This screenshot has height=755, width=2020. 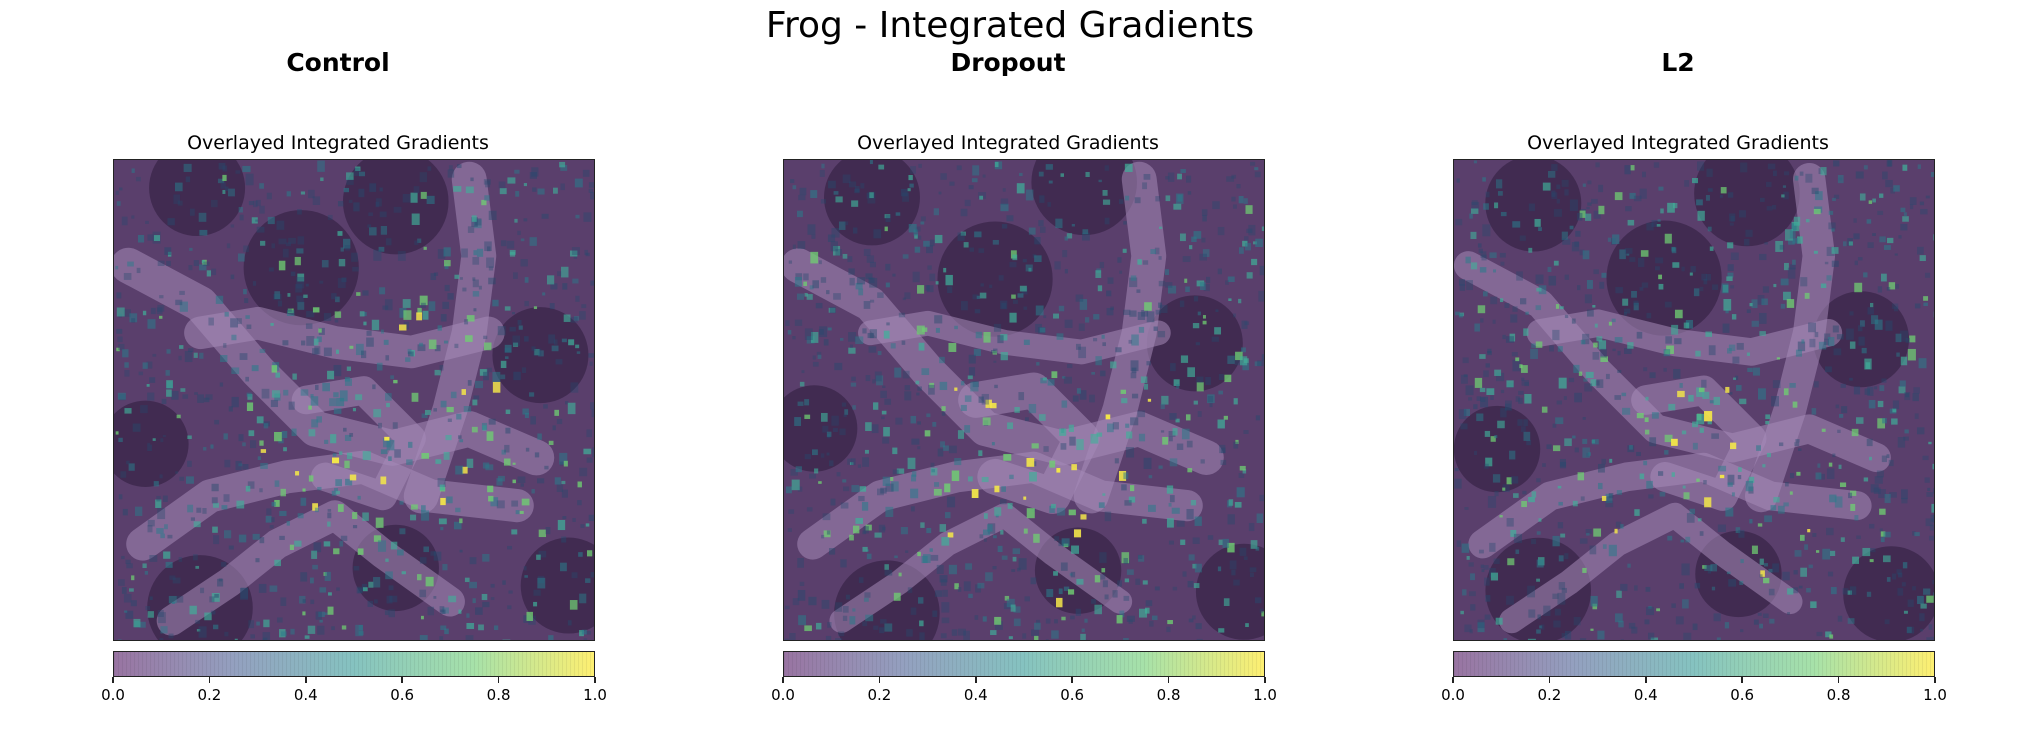 I want to click on dark-region, so click(x=197, y=198).